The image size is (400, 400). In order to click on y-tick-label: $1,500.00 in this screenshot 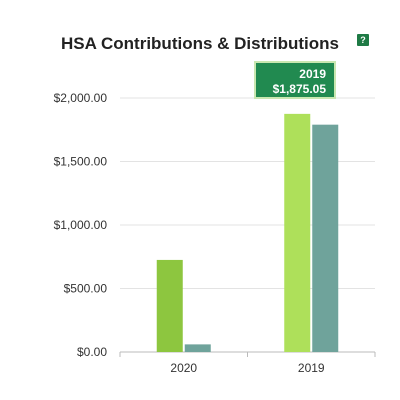, I will do `click(81, 162)`.